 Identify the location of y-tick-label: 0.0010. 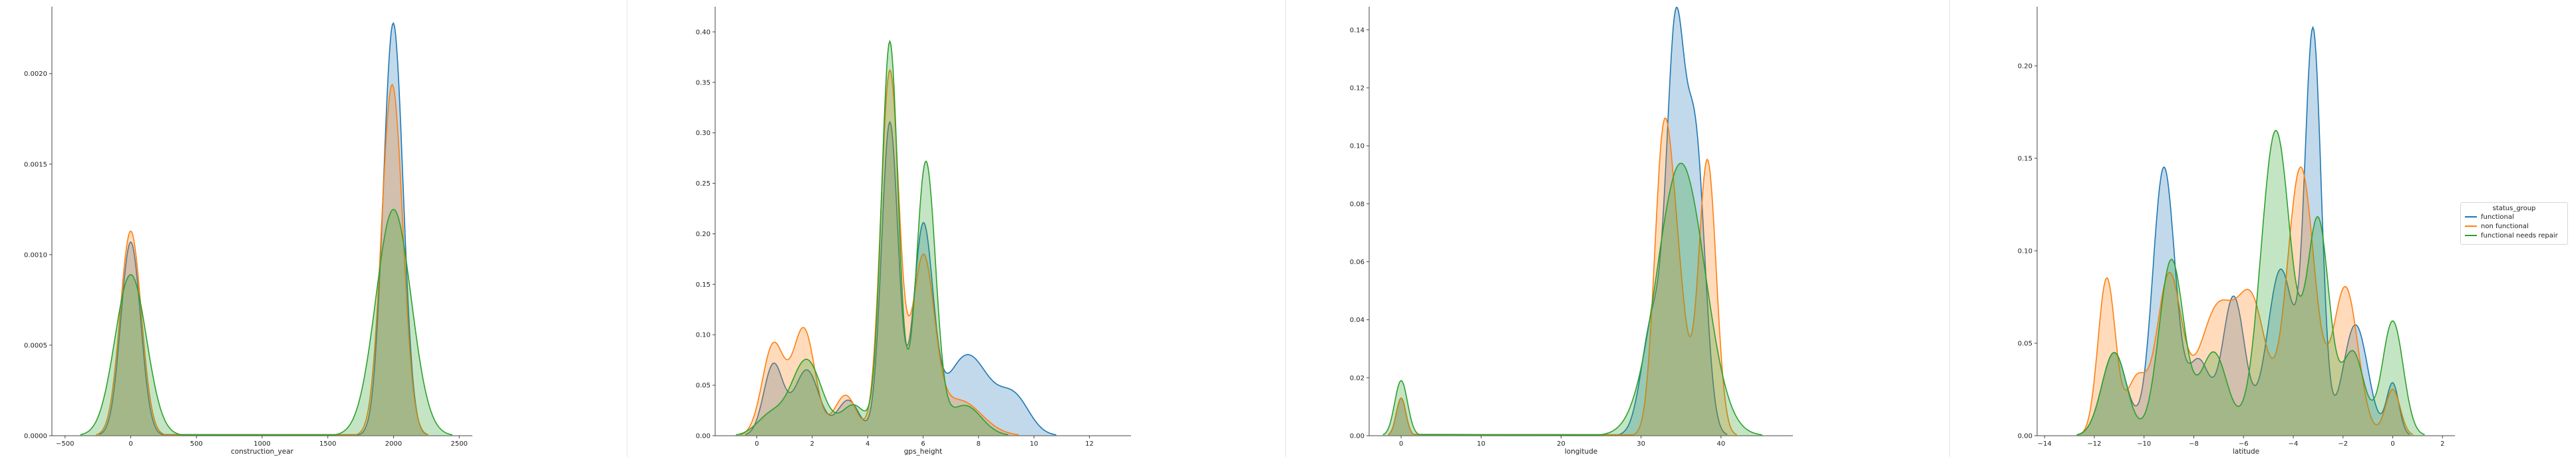
(35, 255).